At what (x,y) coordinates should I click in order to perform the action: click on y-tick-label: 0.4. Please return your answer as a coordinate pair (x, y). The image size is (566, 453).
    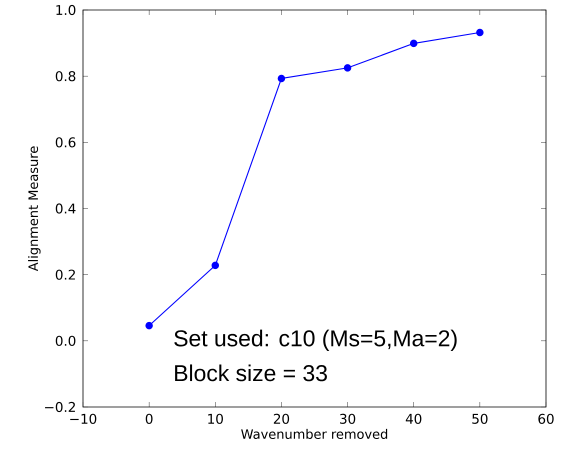
    Looking at the image, I should click on (66, 208).